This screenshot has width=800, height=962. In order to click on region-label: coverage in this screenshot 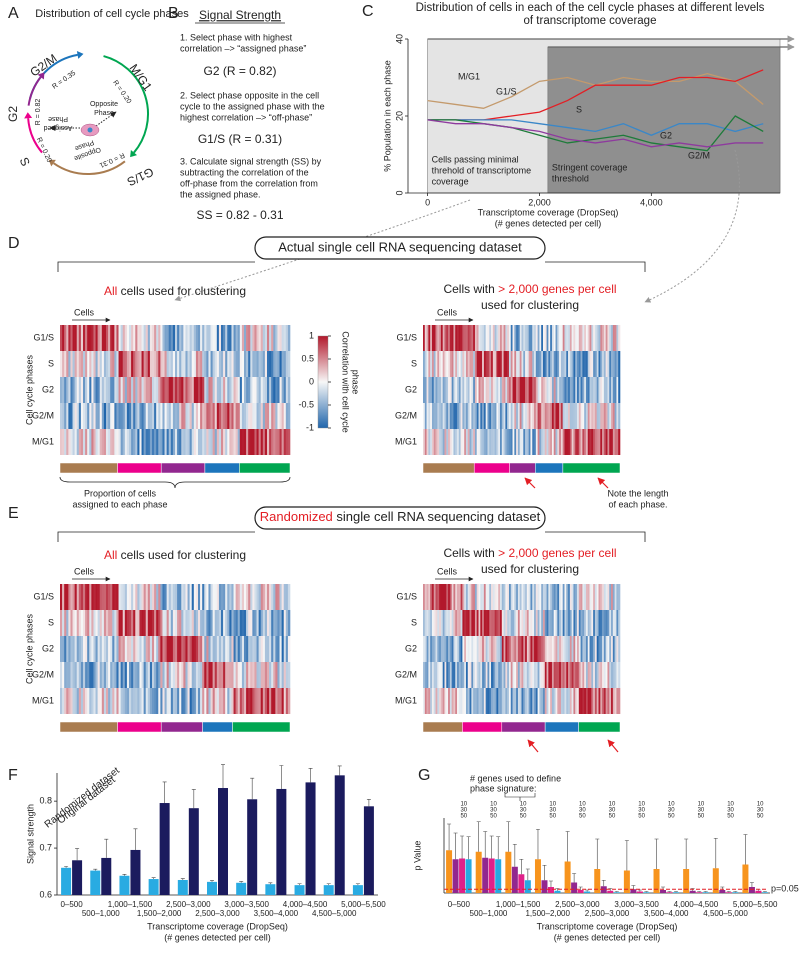, I will do `click(450, 181)`.